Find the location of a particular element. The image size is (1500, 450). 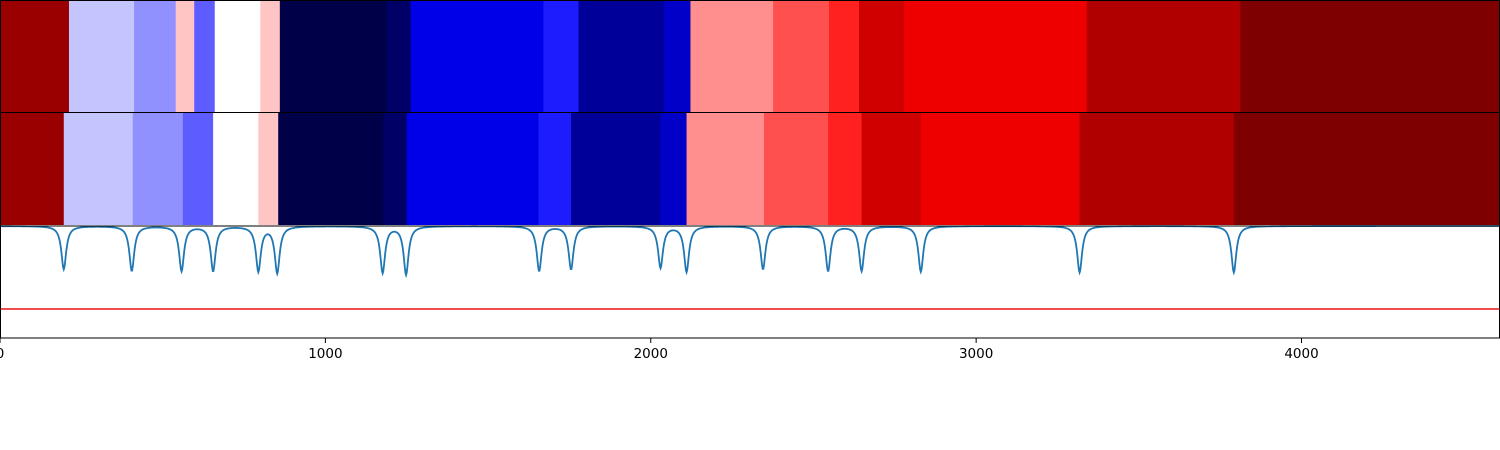

x-tick-label: 2000 is located at coordinates (651, 354).